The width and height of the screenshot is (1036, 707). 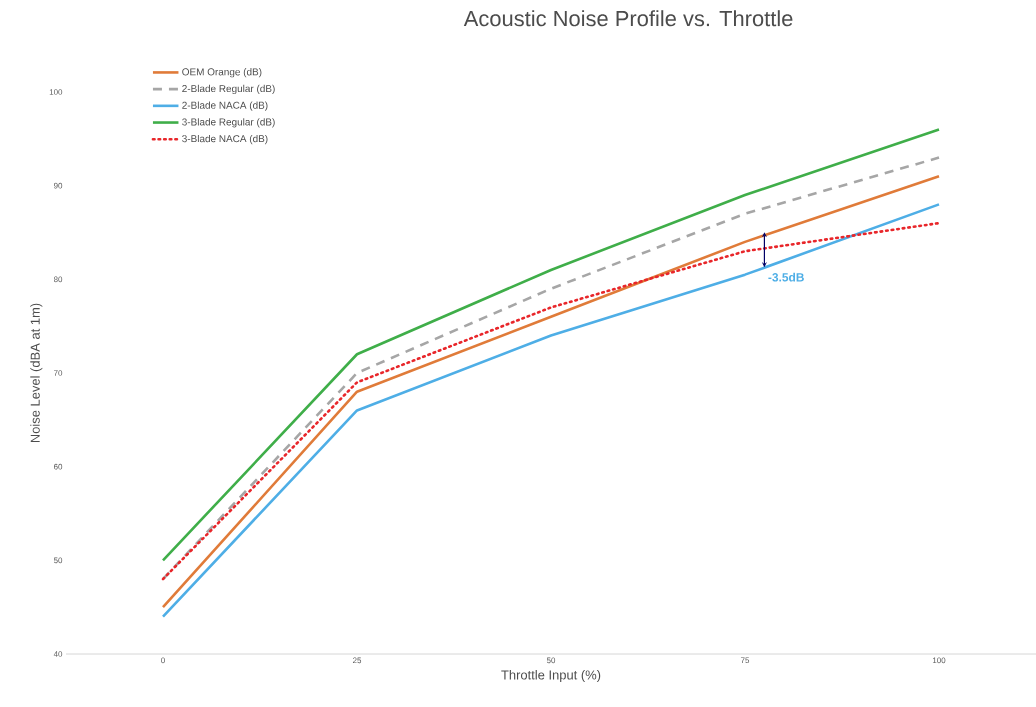 What do you see at coordinates (228, 89) in the screenshot?
I see `legend-label: 2-Blade Regular (dB)` at bounding box center [228, 89].